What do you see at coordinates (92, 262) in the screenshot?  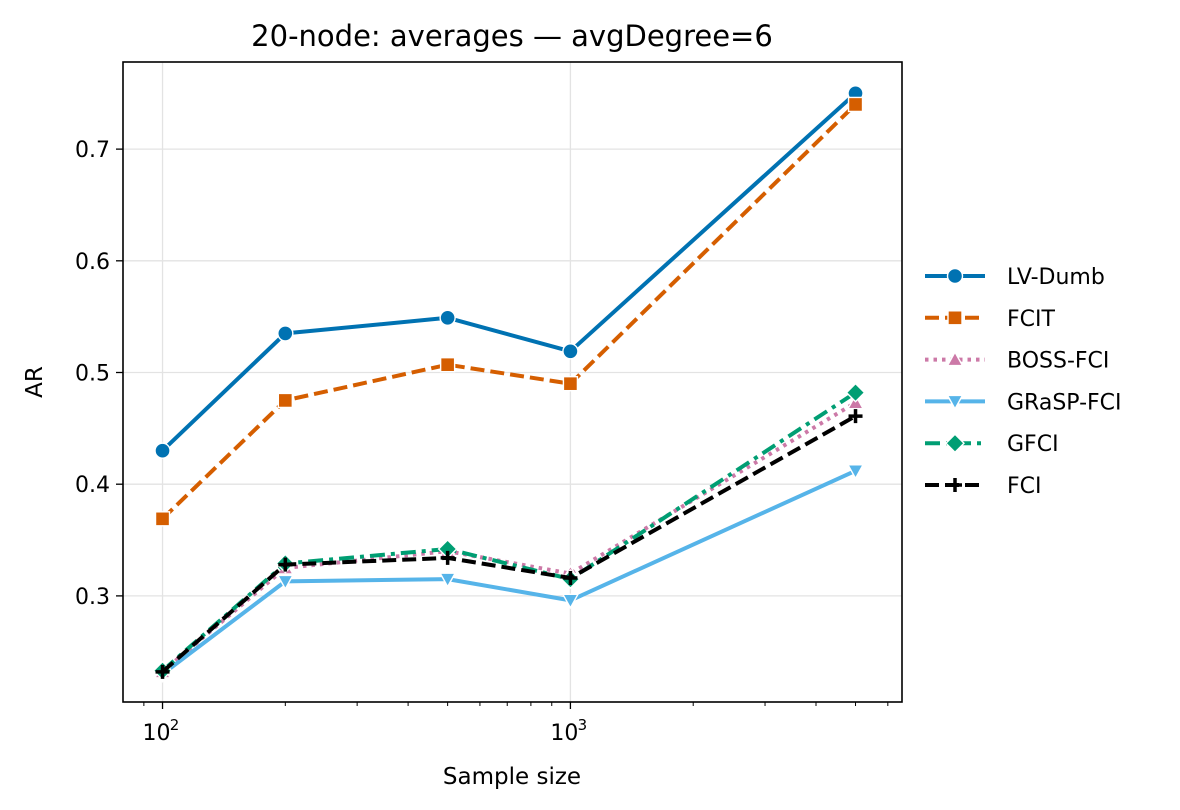 I see `y-tick-label: 0.6` at bounding box center [92, 262].